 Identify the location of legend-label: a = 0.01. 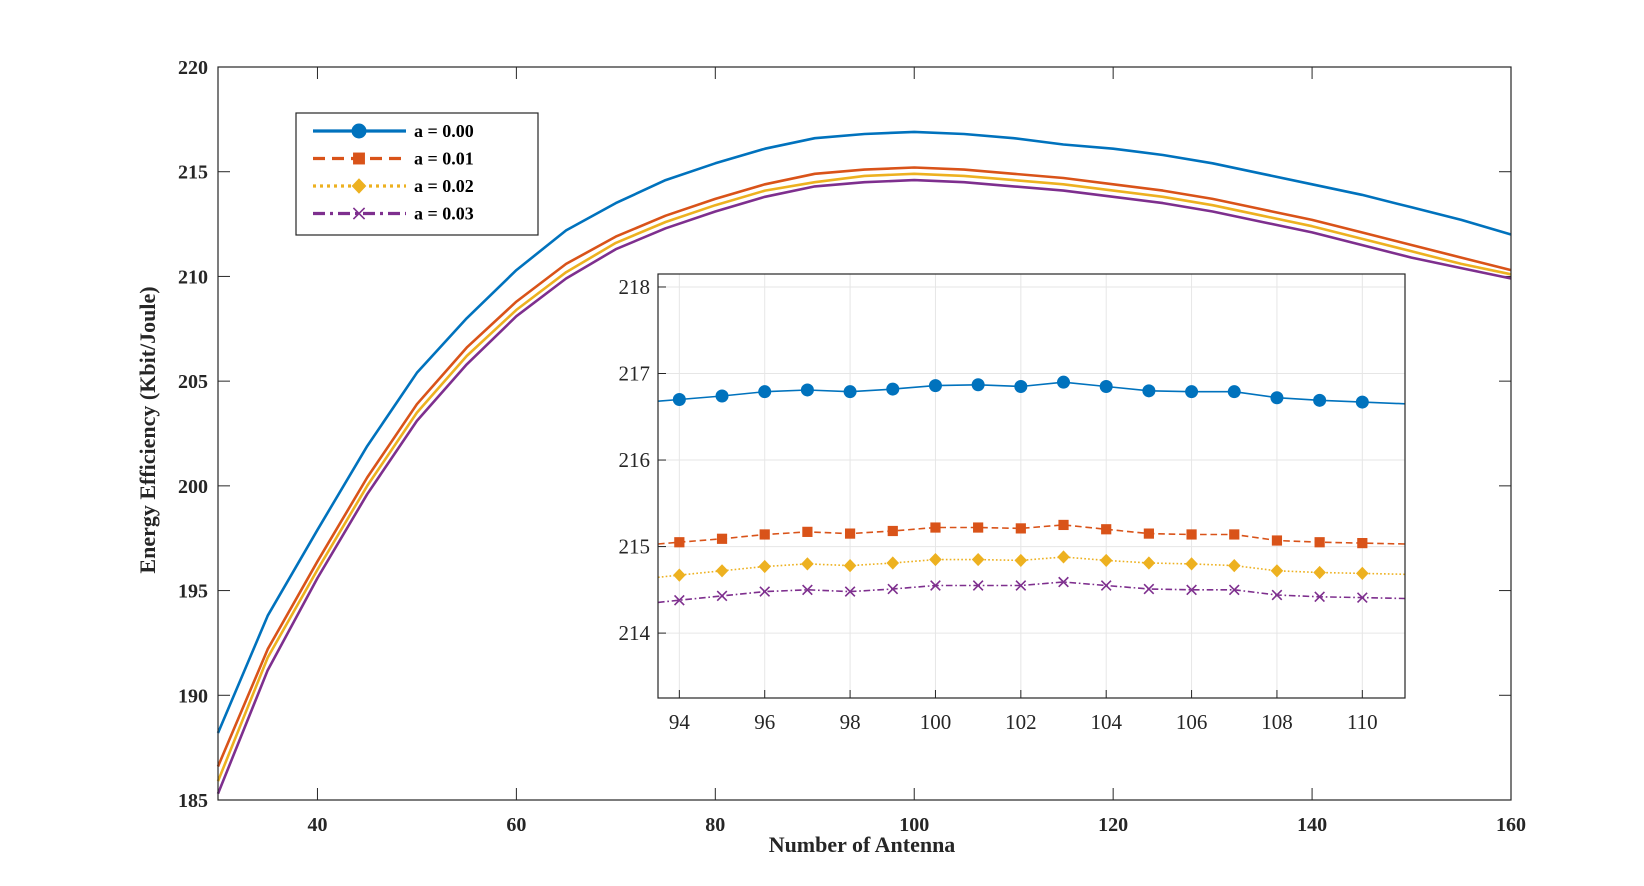
(444, 159).